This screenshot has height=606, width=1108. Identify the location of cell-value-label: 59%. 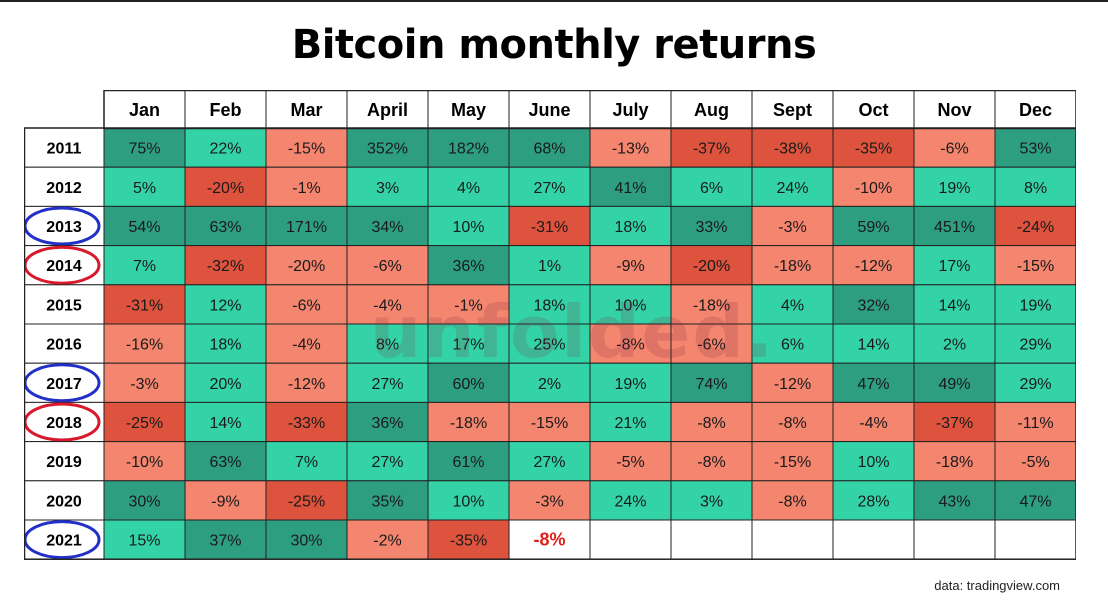
(873, 227).